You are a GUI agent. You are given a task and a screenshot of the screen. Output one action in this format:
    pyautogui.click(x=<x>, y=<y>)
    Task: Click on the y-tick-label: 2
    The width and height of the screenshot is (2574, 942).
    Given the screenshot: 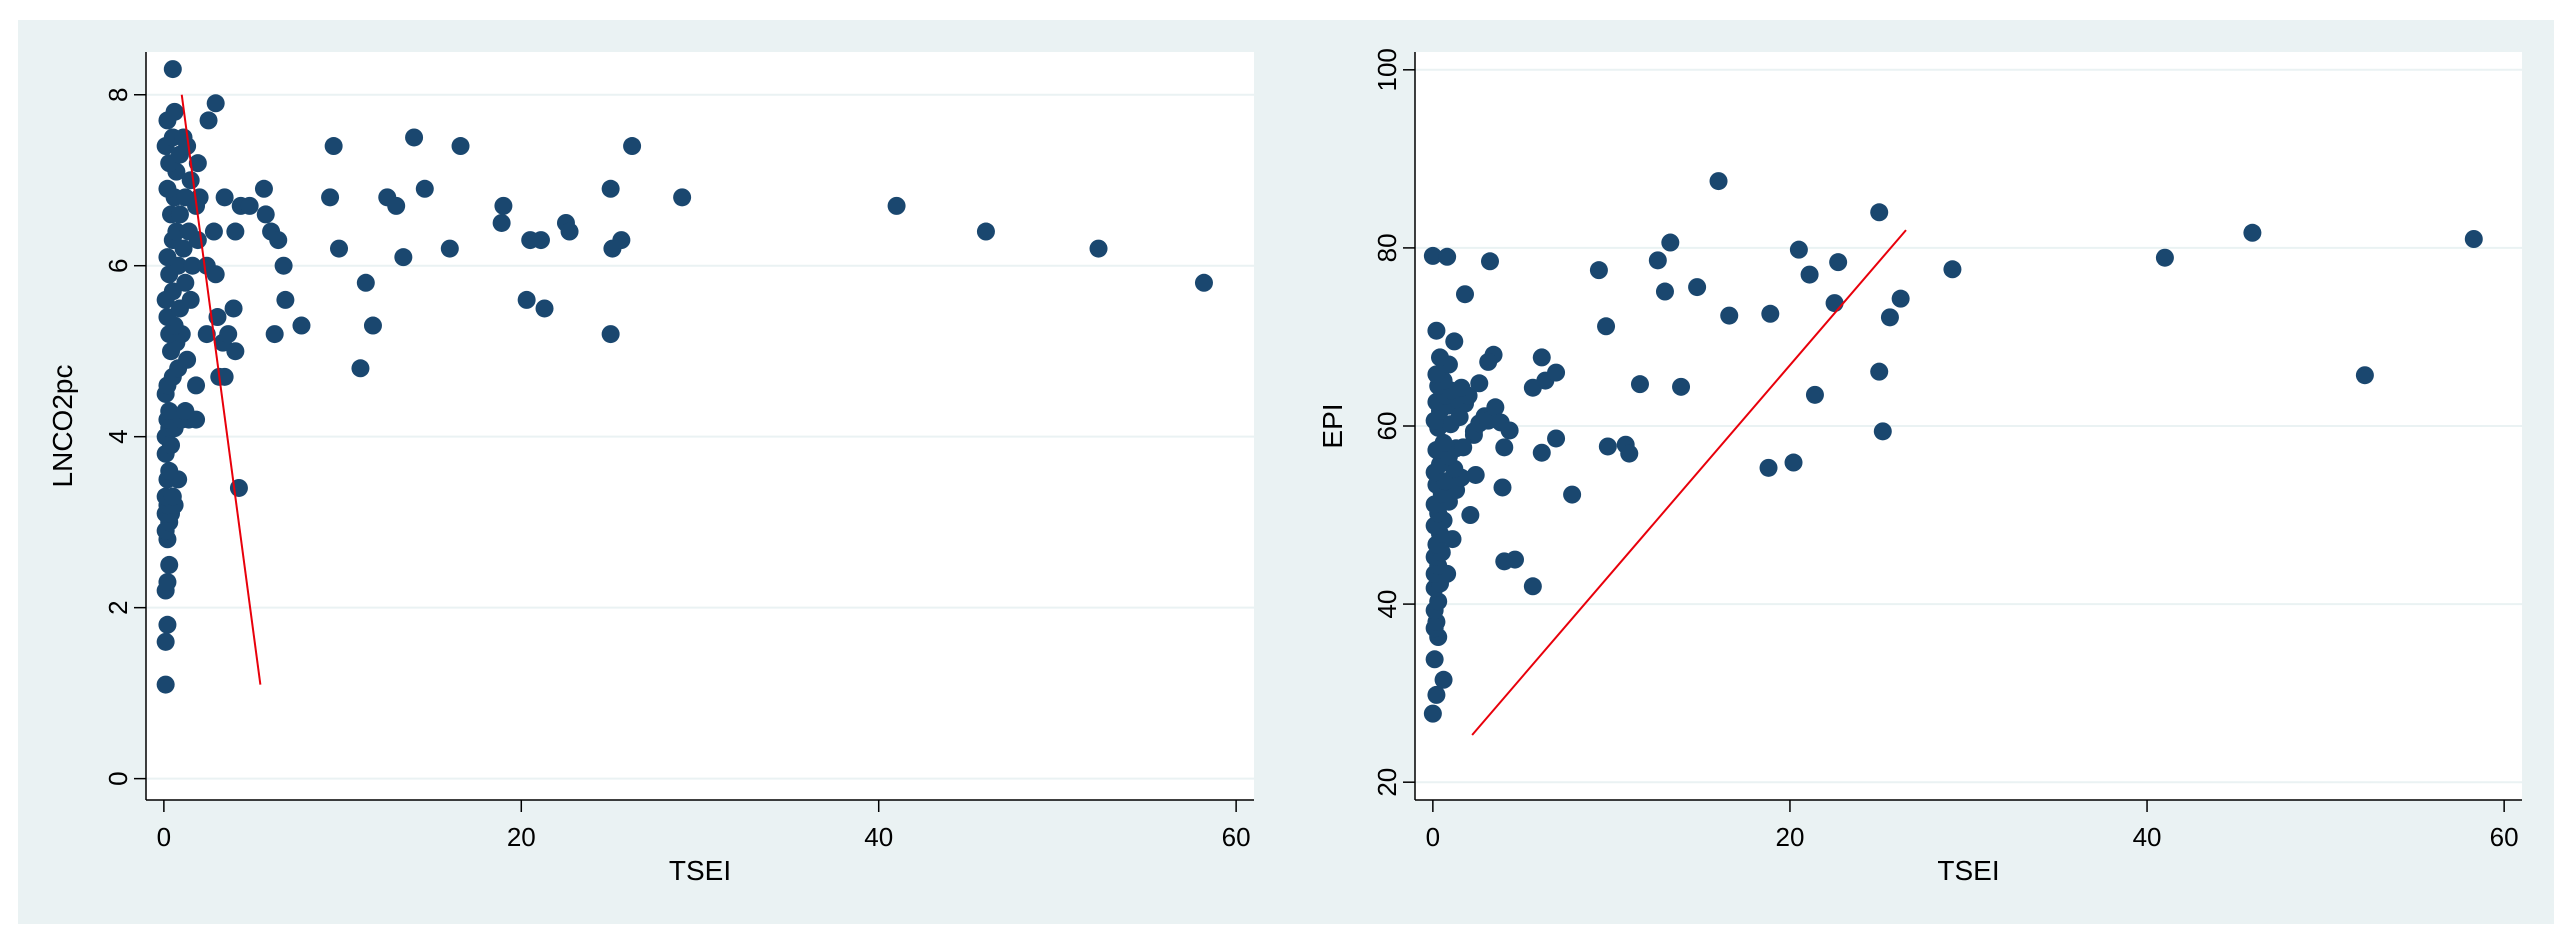 What is the action you would take?
    pyautogui.click(x=118, y=607)
    